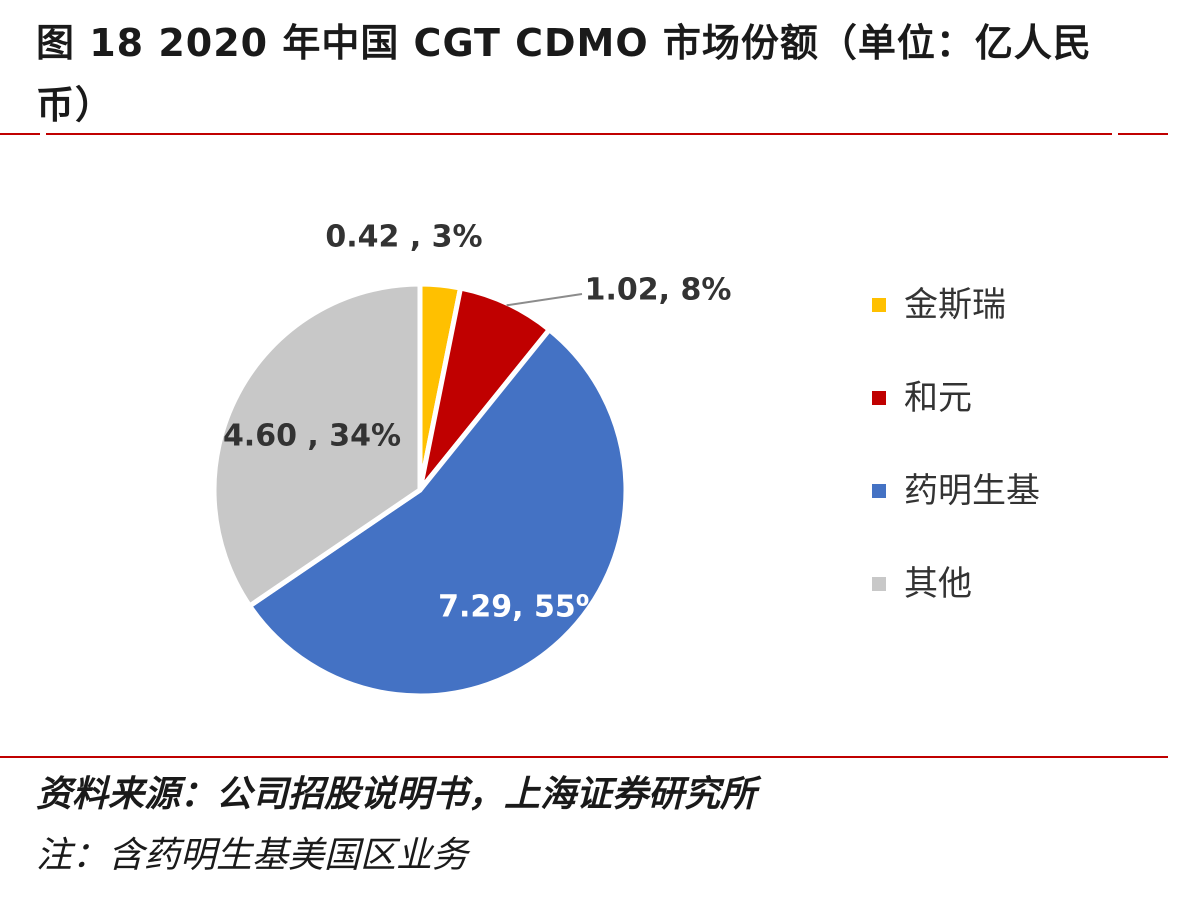 The image size is (1180, 902). I want to click on data-label-jinsirui: 0.42 , 3%, so click(403, 237).